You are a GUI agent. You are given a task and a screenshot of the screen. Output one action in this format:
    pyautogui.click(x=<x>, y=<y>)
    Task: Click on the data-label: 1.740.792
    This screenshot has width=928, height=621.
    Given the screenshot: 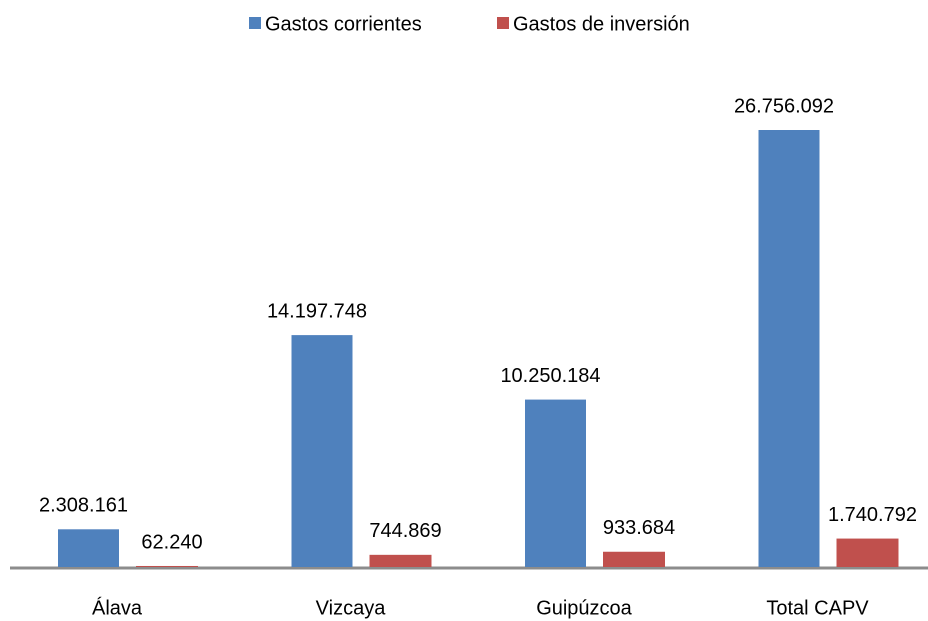 What is the action you would take?
    pyautogui.click(x=872, y=515)
    